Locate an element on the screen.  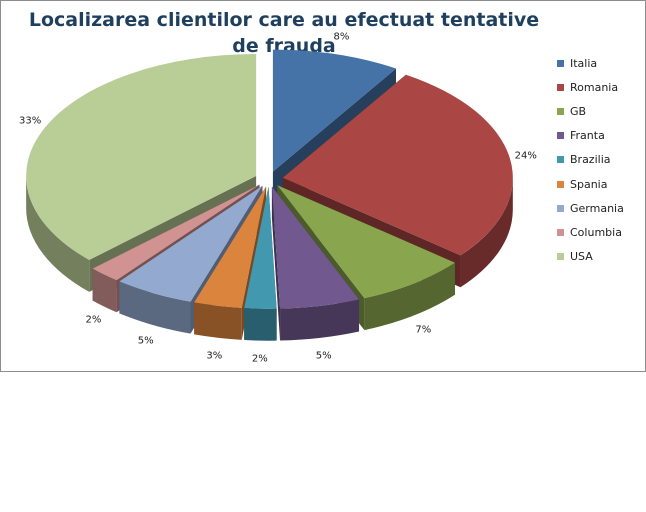
legend-label: Germania is located at coordinates (597, 208).